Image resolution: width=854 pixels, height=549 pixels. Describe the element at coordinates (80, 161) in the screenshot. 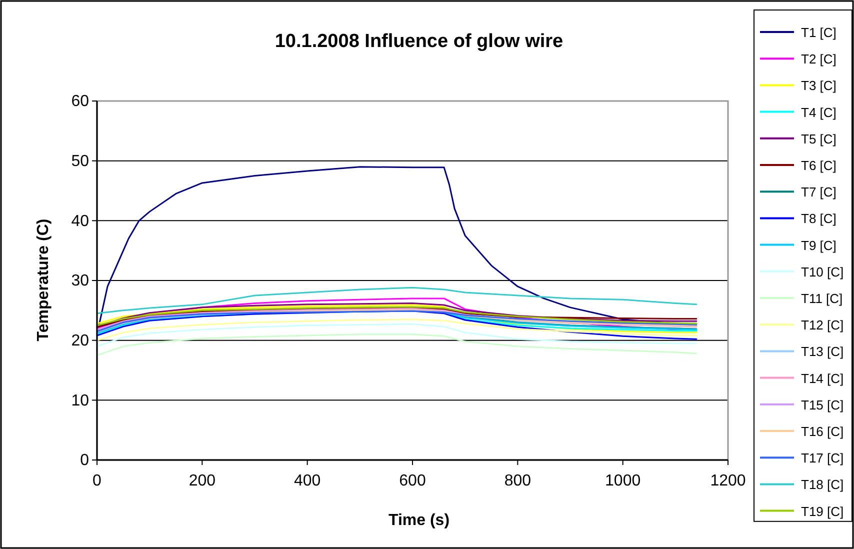

I see `y-tick-label: 50` at that location.